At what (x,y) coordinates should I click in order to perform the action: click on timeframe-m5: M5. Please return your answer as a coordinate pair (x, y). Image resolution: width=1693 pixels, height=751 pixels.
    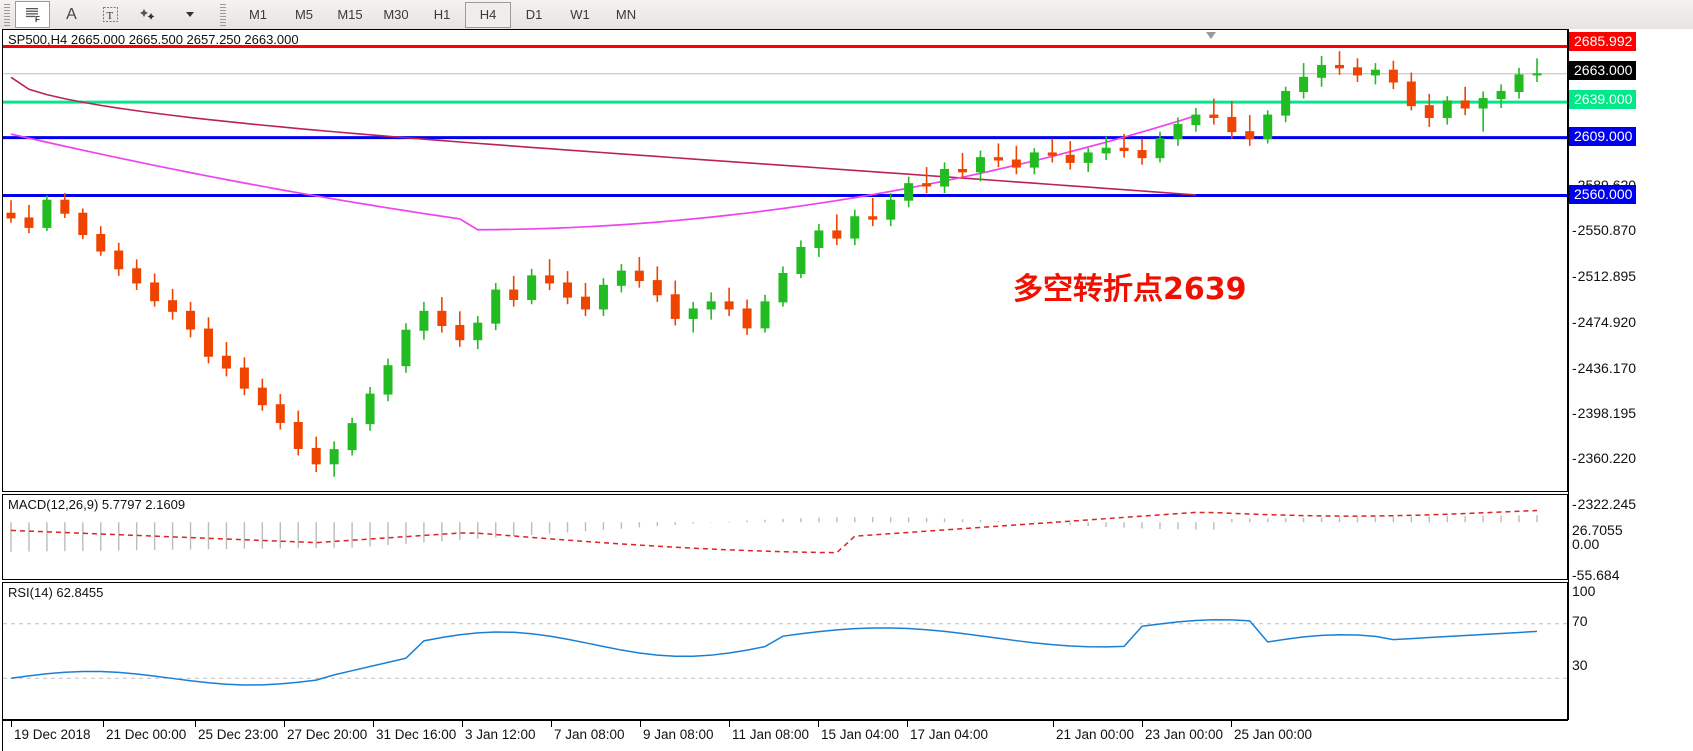
    Looking at the image, I should click on (304, 14).